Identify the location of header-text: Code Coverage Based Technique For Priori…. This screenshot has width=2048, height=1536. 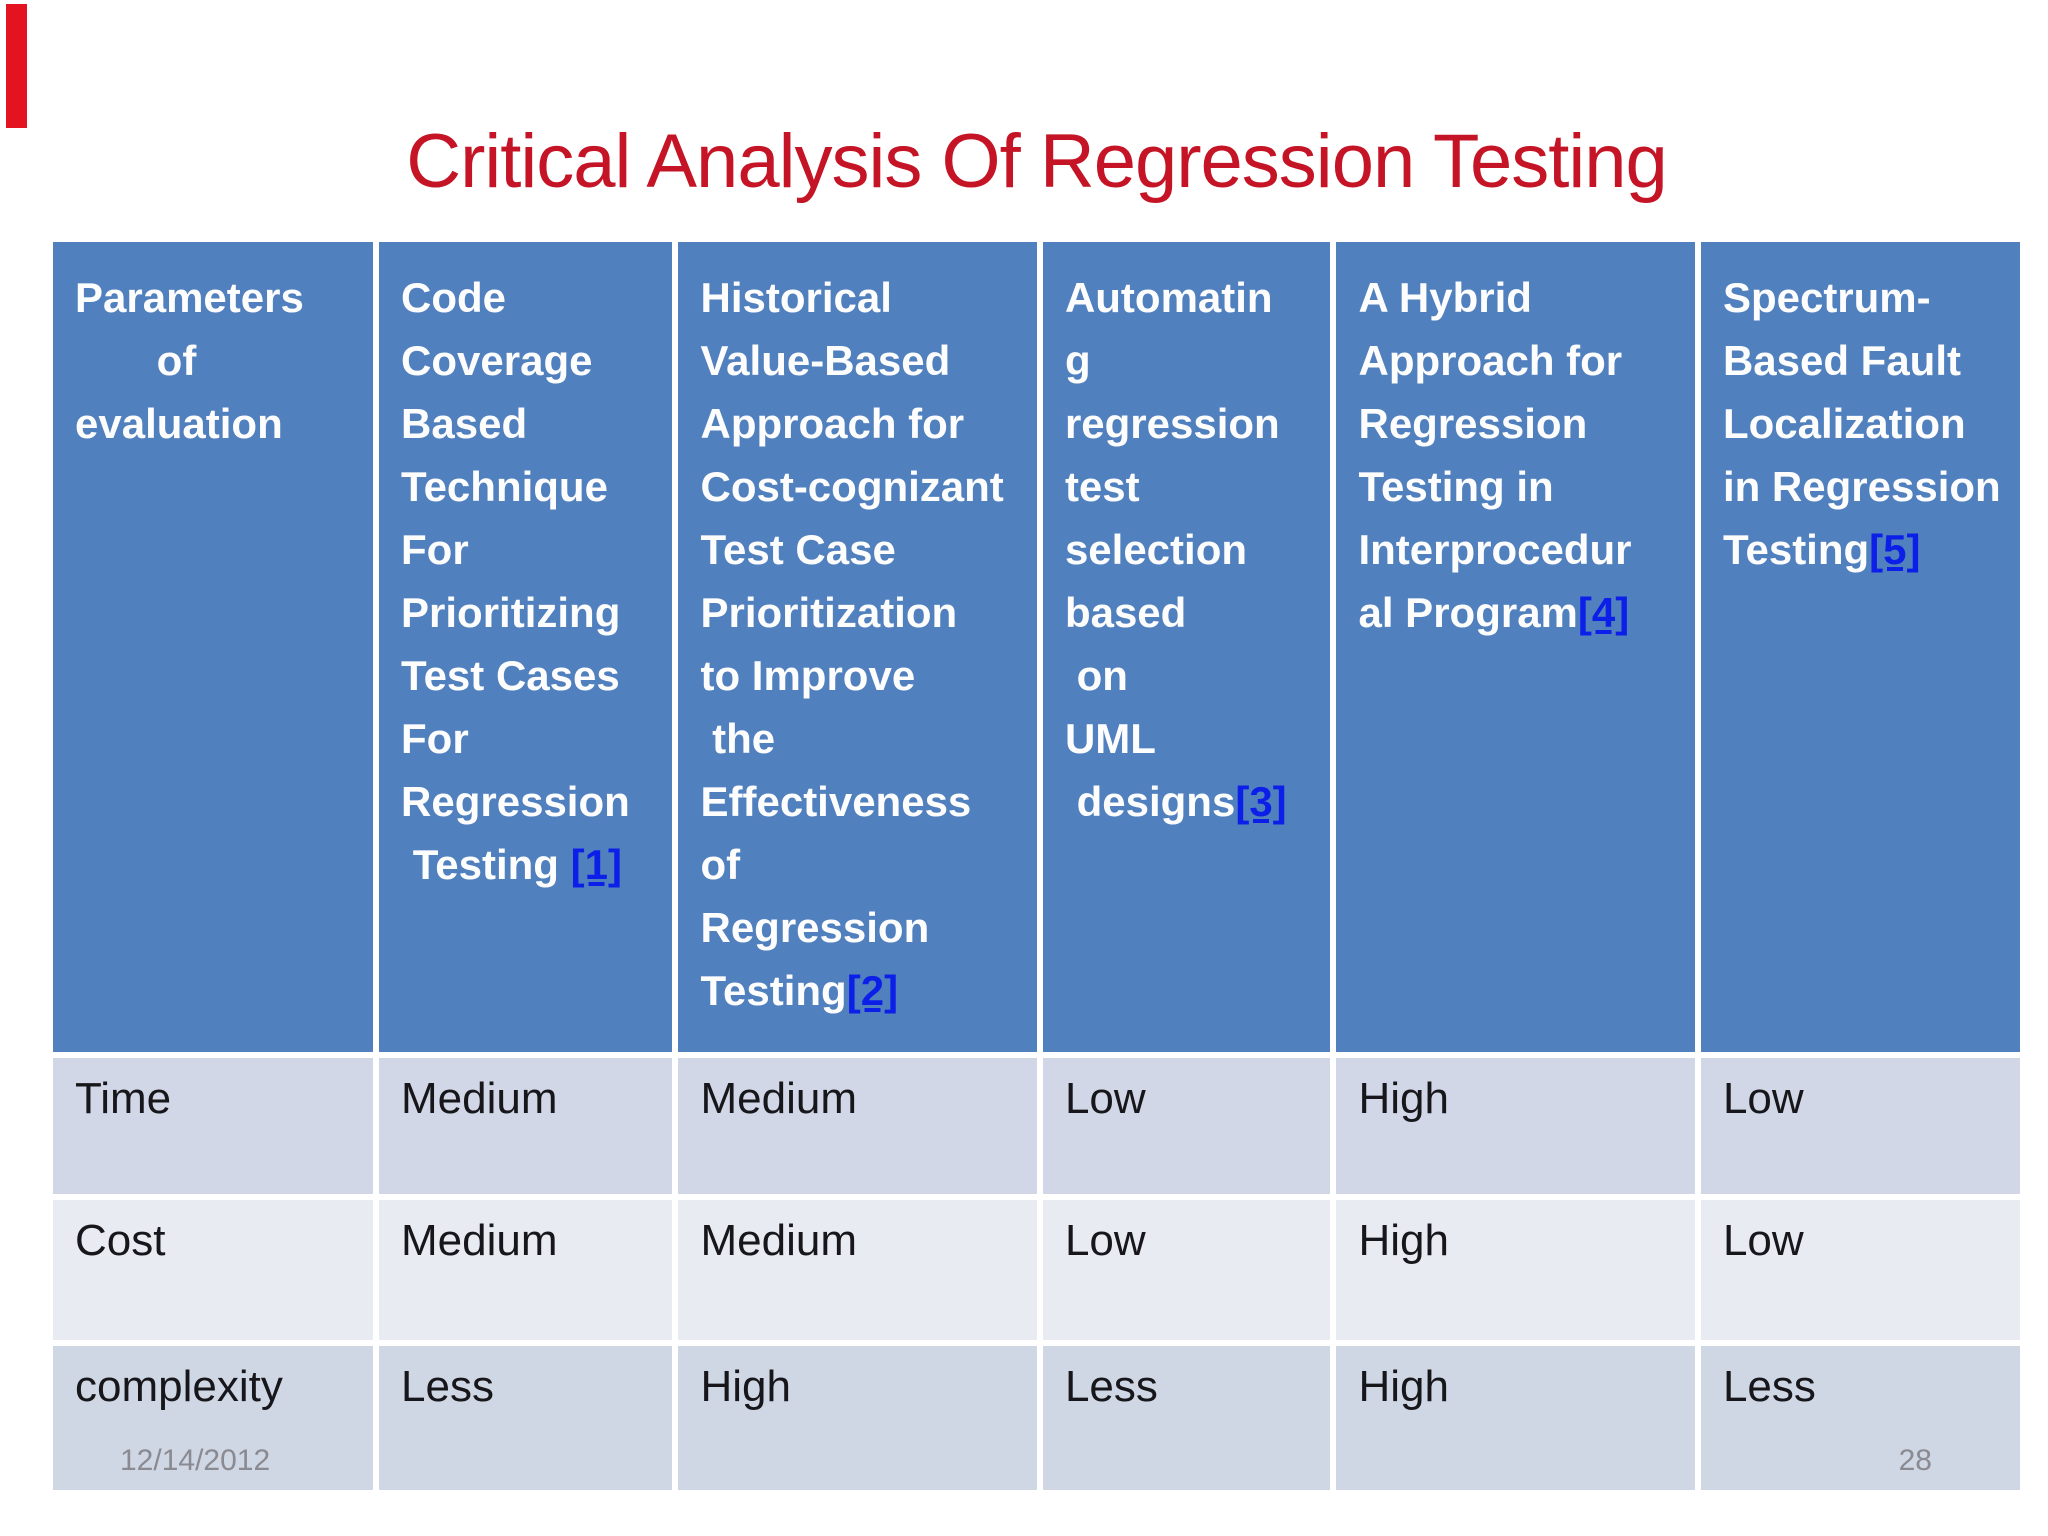
(515, 581).